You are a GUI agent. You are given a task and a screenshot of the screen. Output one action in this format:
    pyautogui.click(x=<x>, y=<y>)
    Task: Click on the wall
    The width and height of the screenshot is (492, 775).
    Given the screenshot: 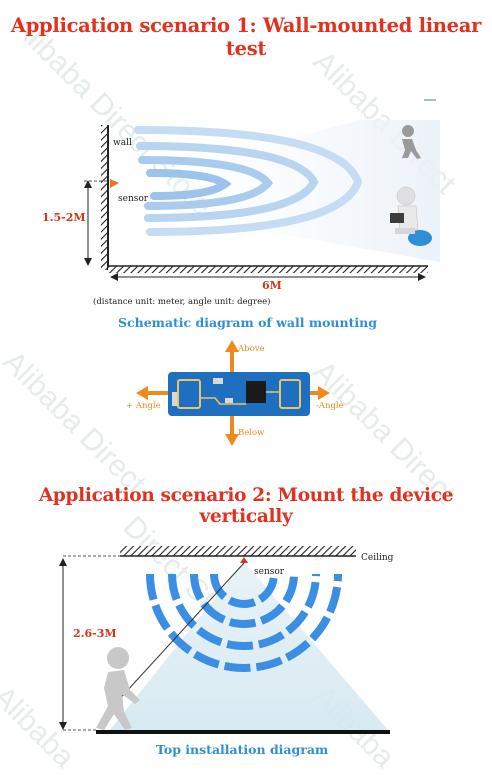 What is the action you would take?
    pyautogui.click(x=104, y=197)
    